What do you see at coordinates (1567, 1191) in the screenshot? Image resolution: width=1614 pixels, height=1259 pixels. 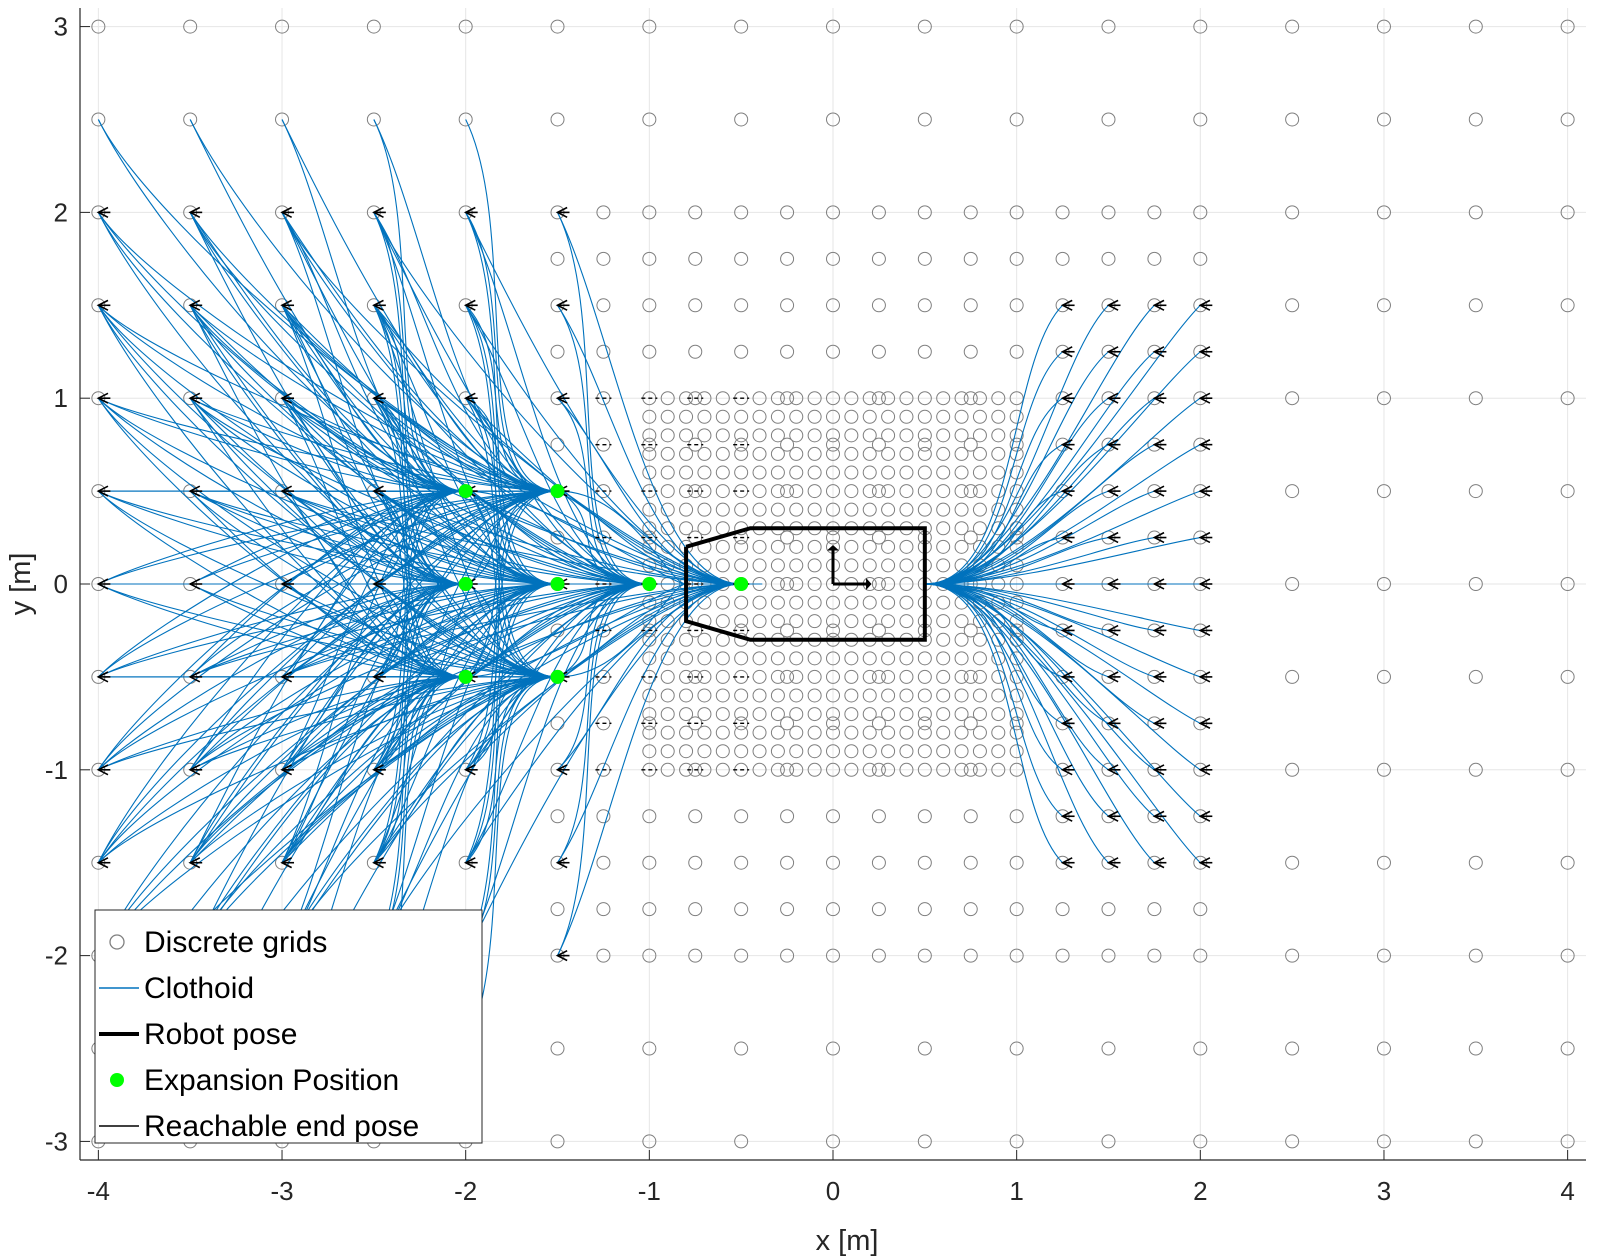 I see `x-tick-label: 4` at bounding box center [1567, 1191].